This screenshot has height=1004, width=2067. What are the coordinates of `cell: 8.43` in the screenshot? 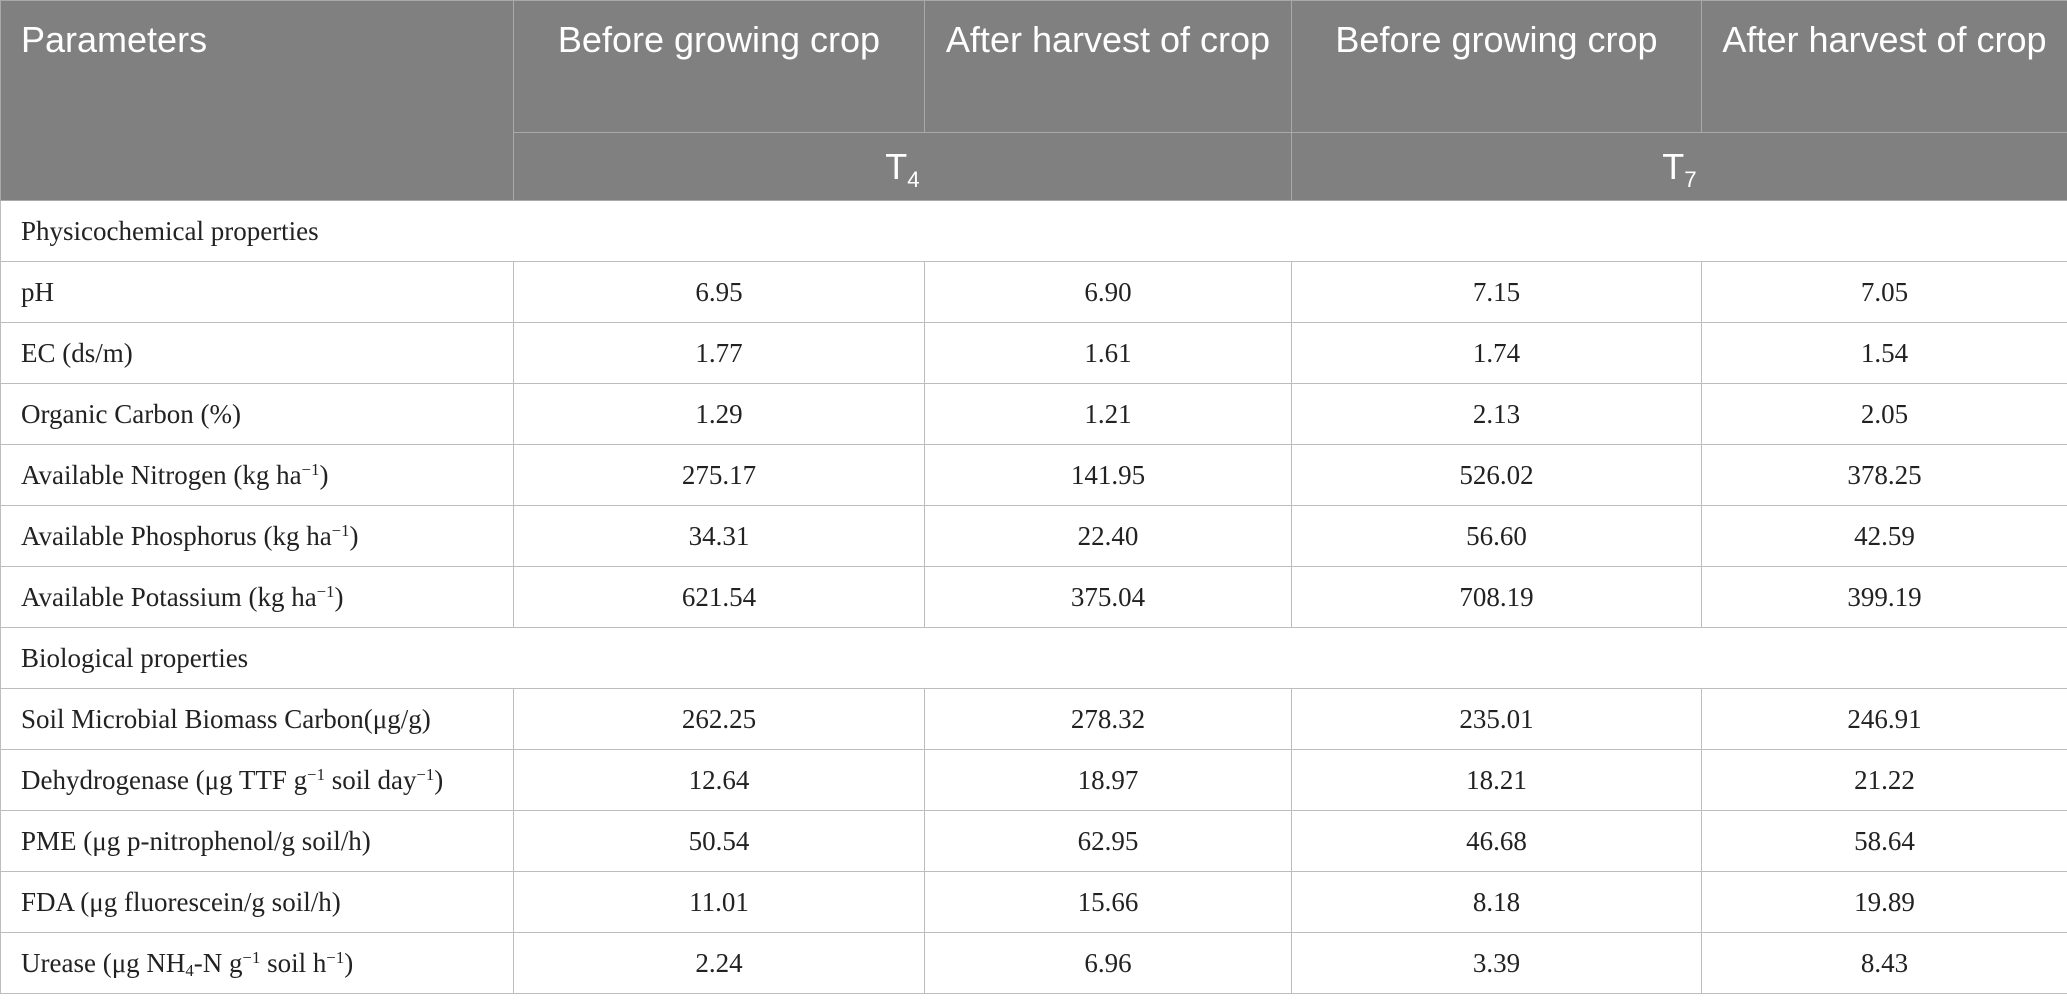 It's located at (1884, 963).